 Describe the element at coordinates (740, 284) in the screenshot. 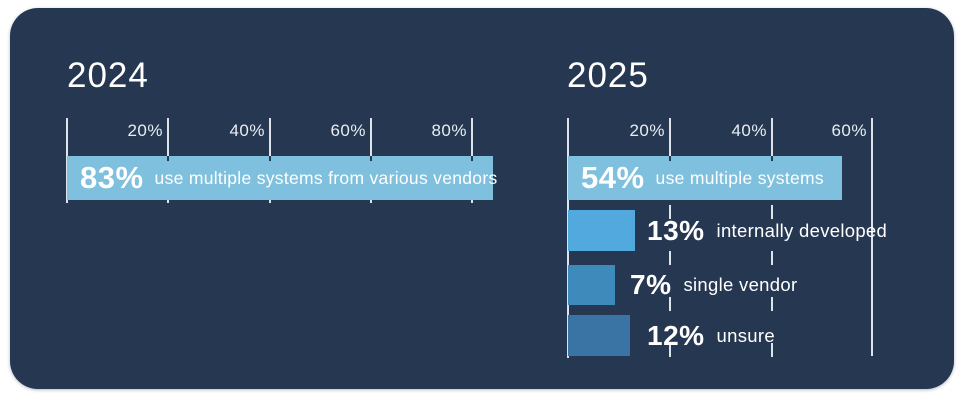

I see `bar-category-label: single vendor` at that location.